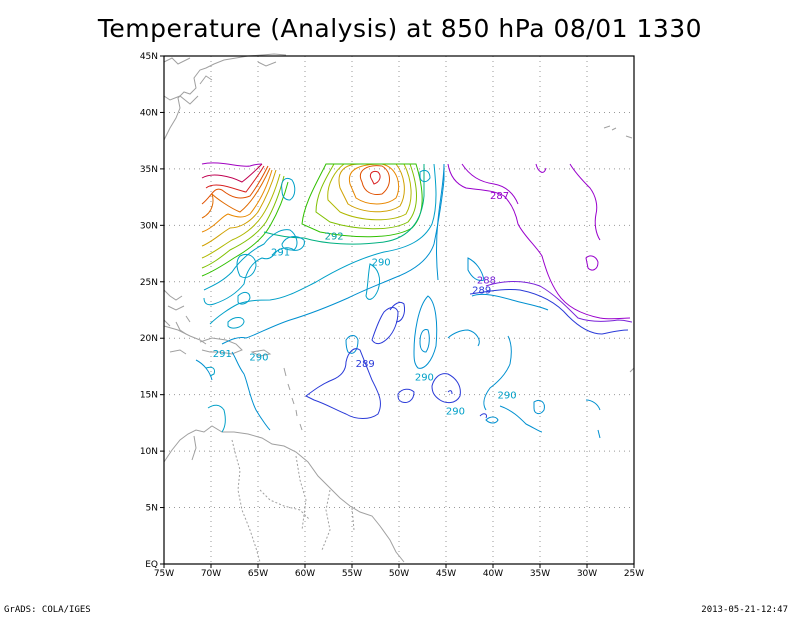  What do you see at coordinates (352, 574) in the screenshot?
I see `x-tick-label: 55W` at bounding box center [352, 574].